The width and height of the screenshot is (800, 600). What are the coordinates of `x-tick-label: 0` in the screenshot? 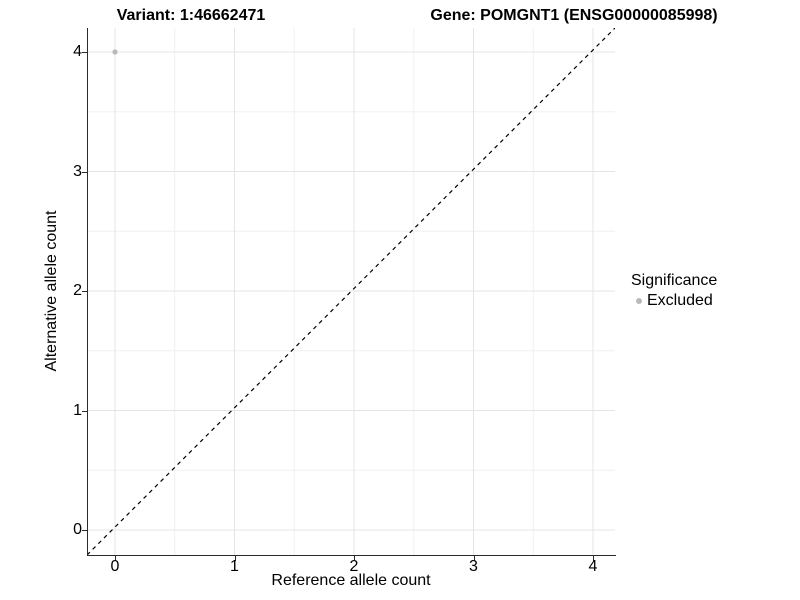 It's located at (115, 566).